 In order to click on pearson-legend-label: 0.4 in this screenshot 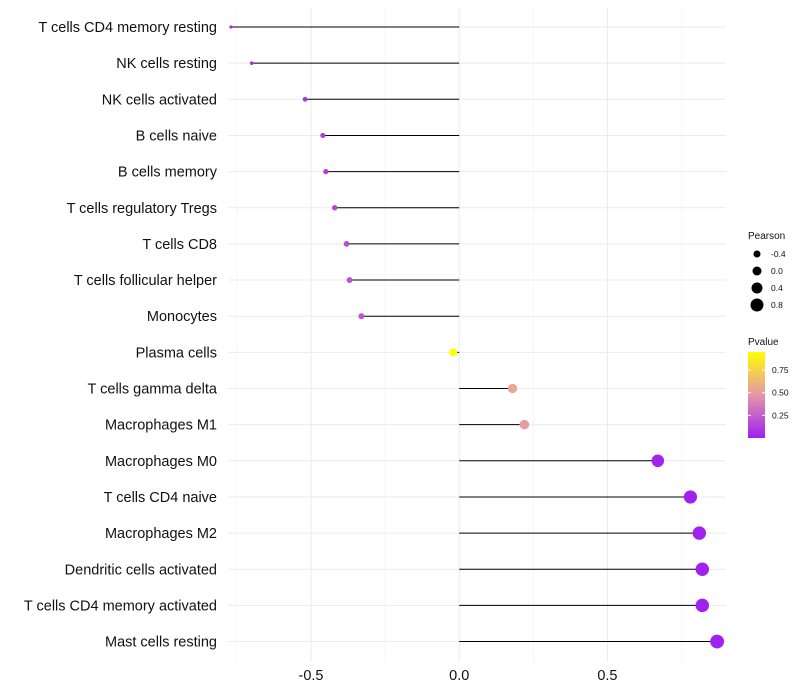, I will do `click(777, 288)`.